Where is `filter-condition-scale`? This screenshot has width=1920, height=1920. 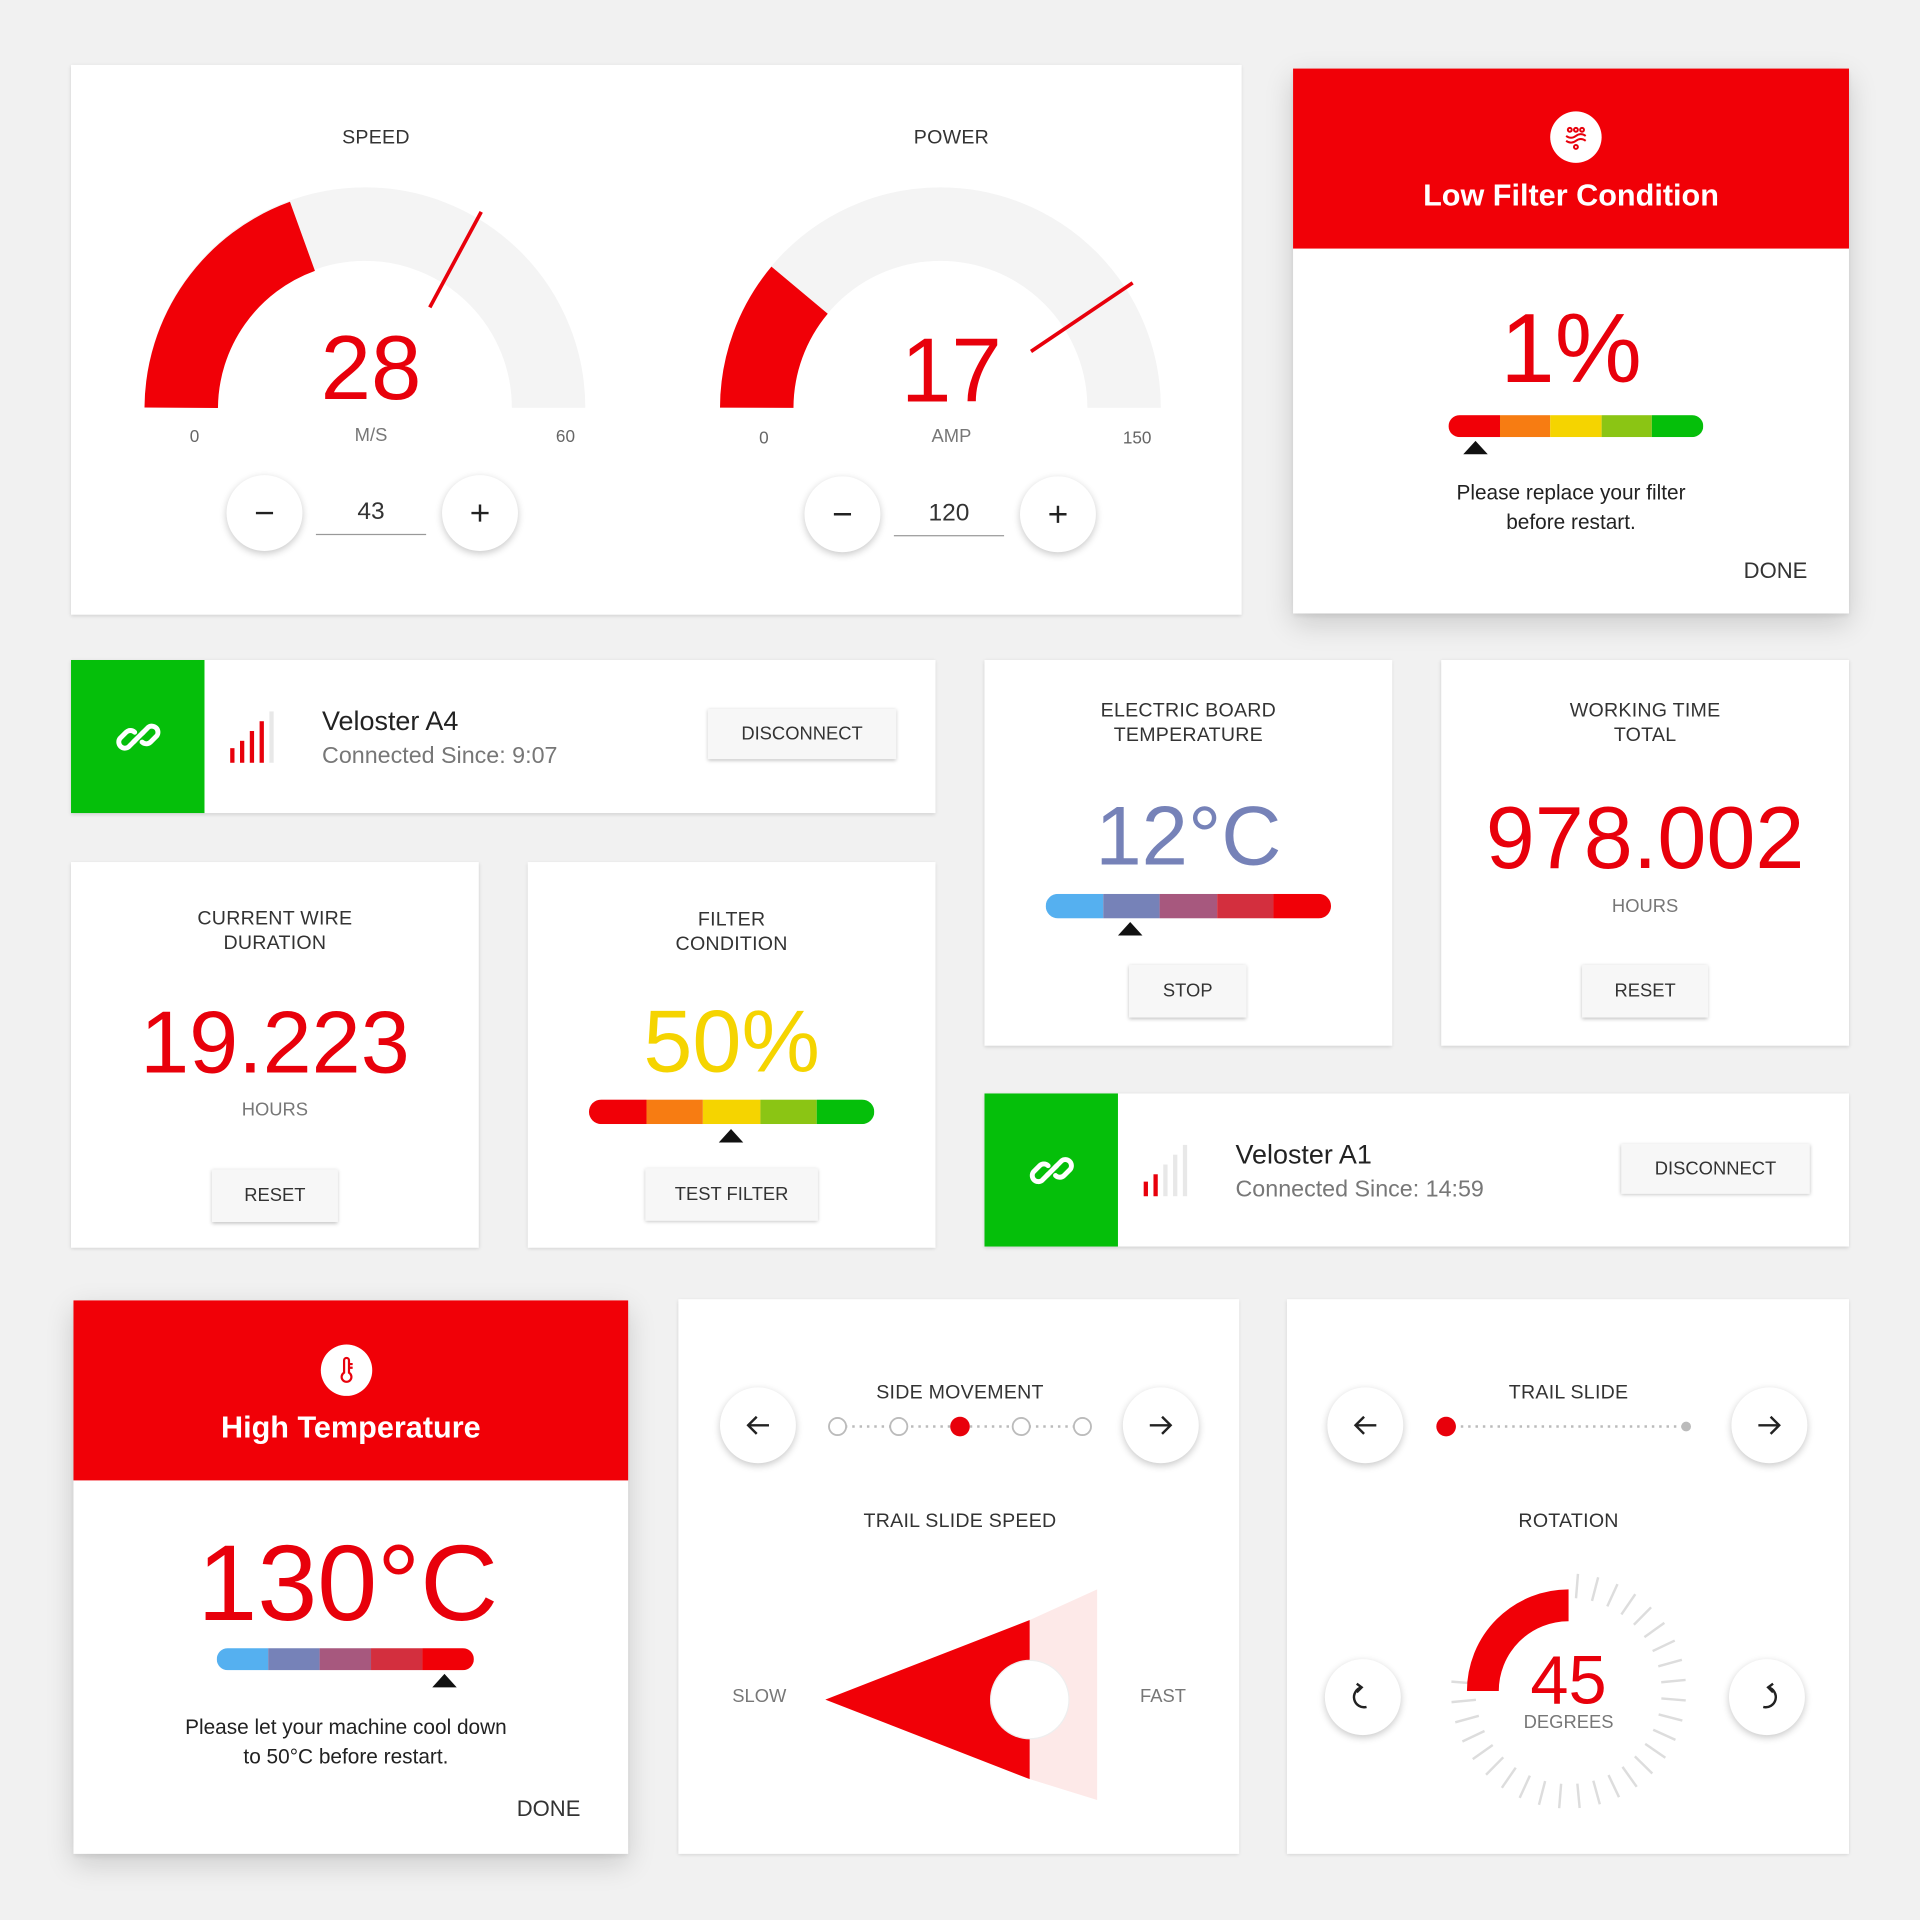 filter-condition-scale is located at coordinates (731, 1112).